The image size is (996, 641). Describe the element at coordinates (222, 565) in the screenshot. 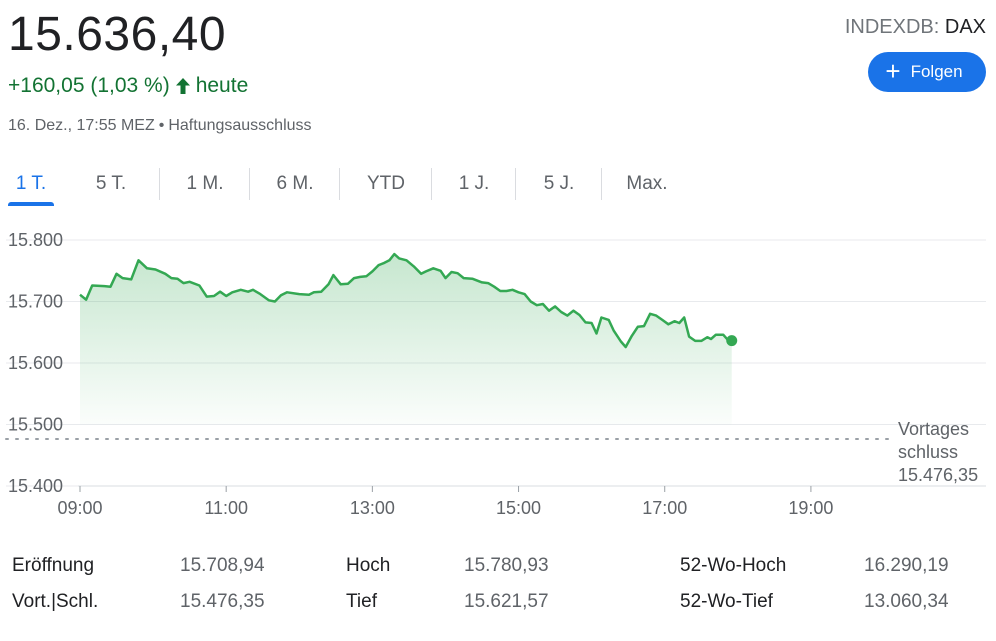

I see `stat-open-value: 15.708,94` at that location.